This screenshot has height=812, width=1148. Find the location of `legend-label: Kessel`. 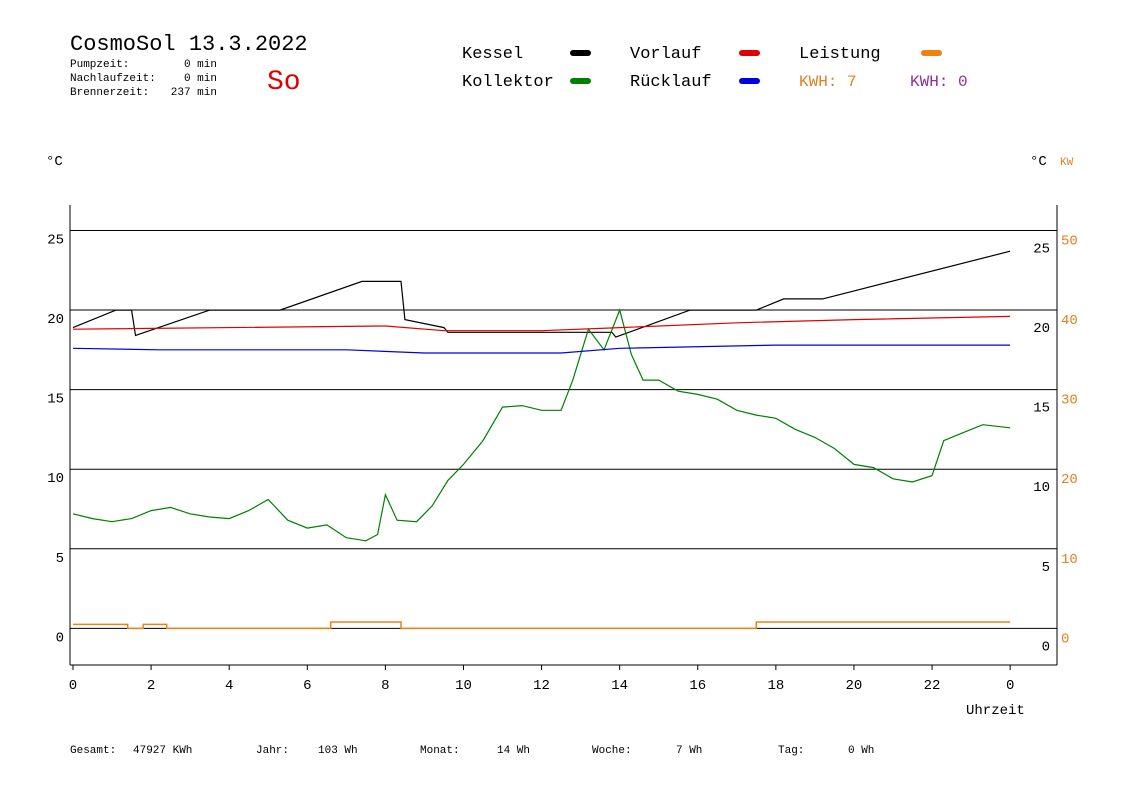

legend-label: Kessel is located at coordinates (492, 54).